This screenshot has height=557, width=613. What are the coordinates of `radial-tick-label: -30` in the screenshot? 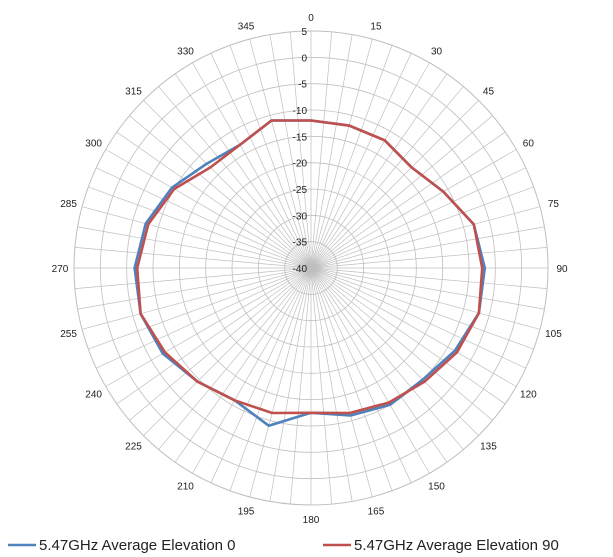 It's located at (300, 216).